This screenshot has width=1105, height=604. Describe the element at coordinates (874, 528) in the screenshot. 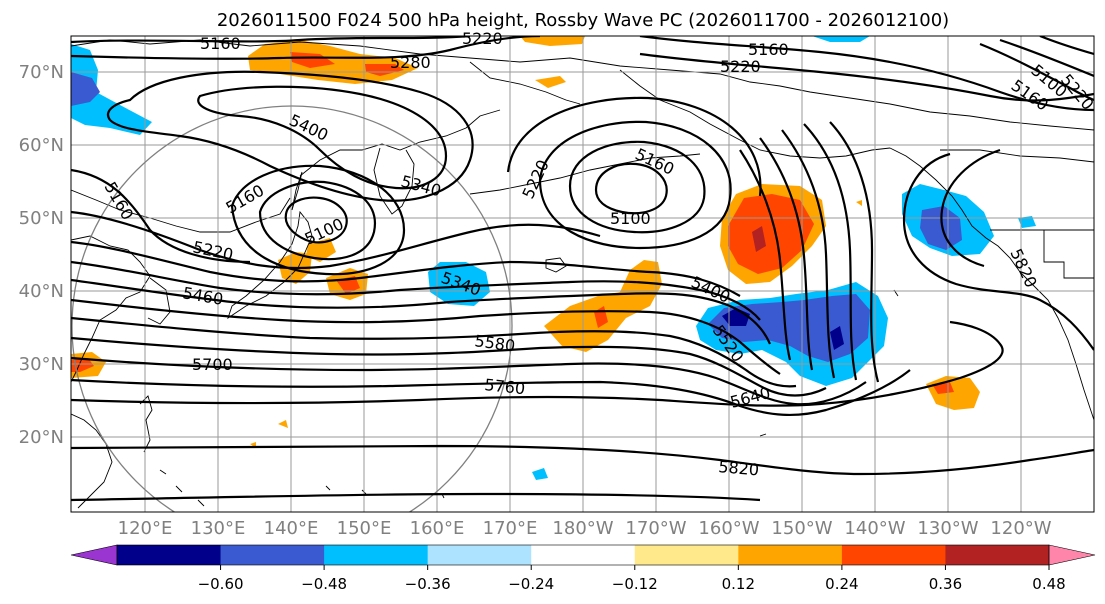

I see `lon-label: 140°W` at that location.